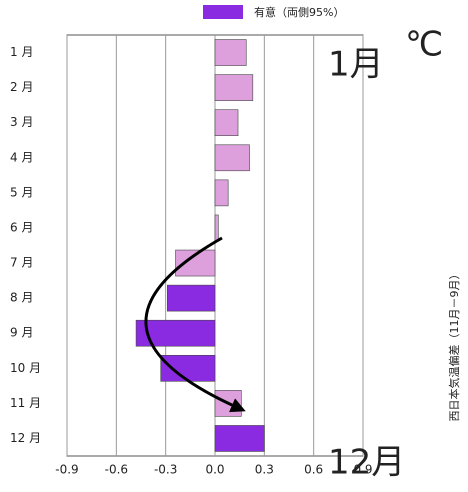 The height and width of the screenshot is (492, 468). What do you see at coordinates (214, 470) in the screenshot?
I see `x-tick-label: 0.0` at bounding box center [214, 470].